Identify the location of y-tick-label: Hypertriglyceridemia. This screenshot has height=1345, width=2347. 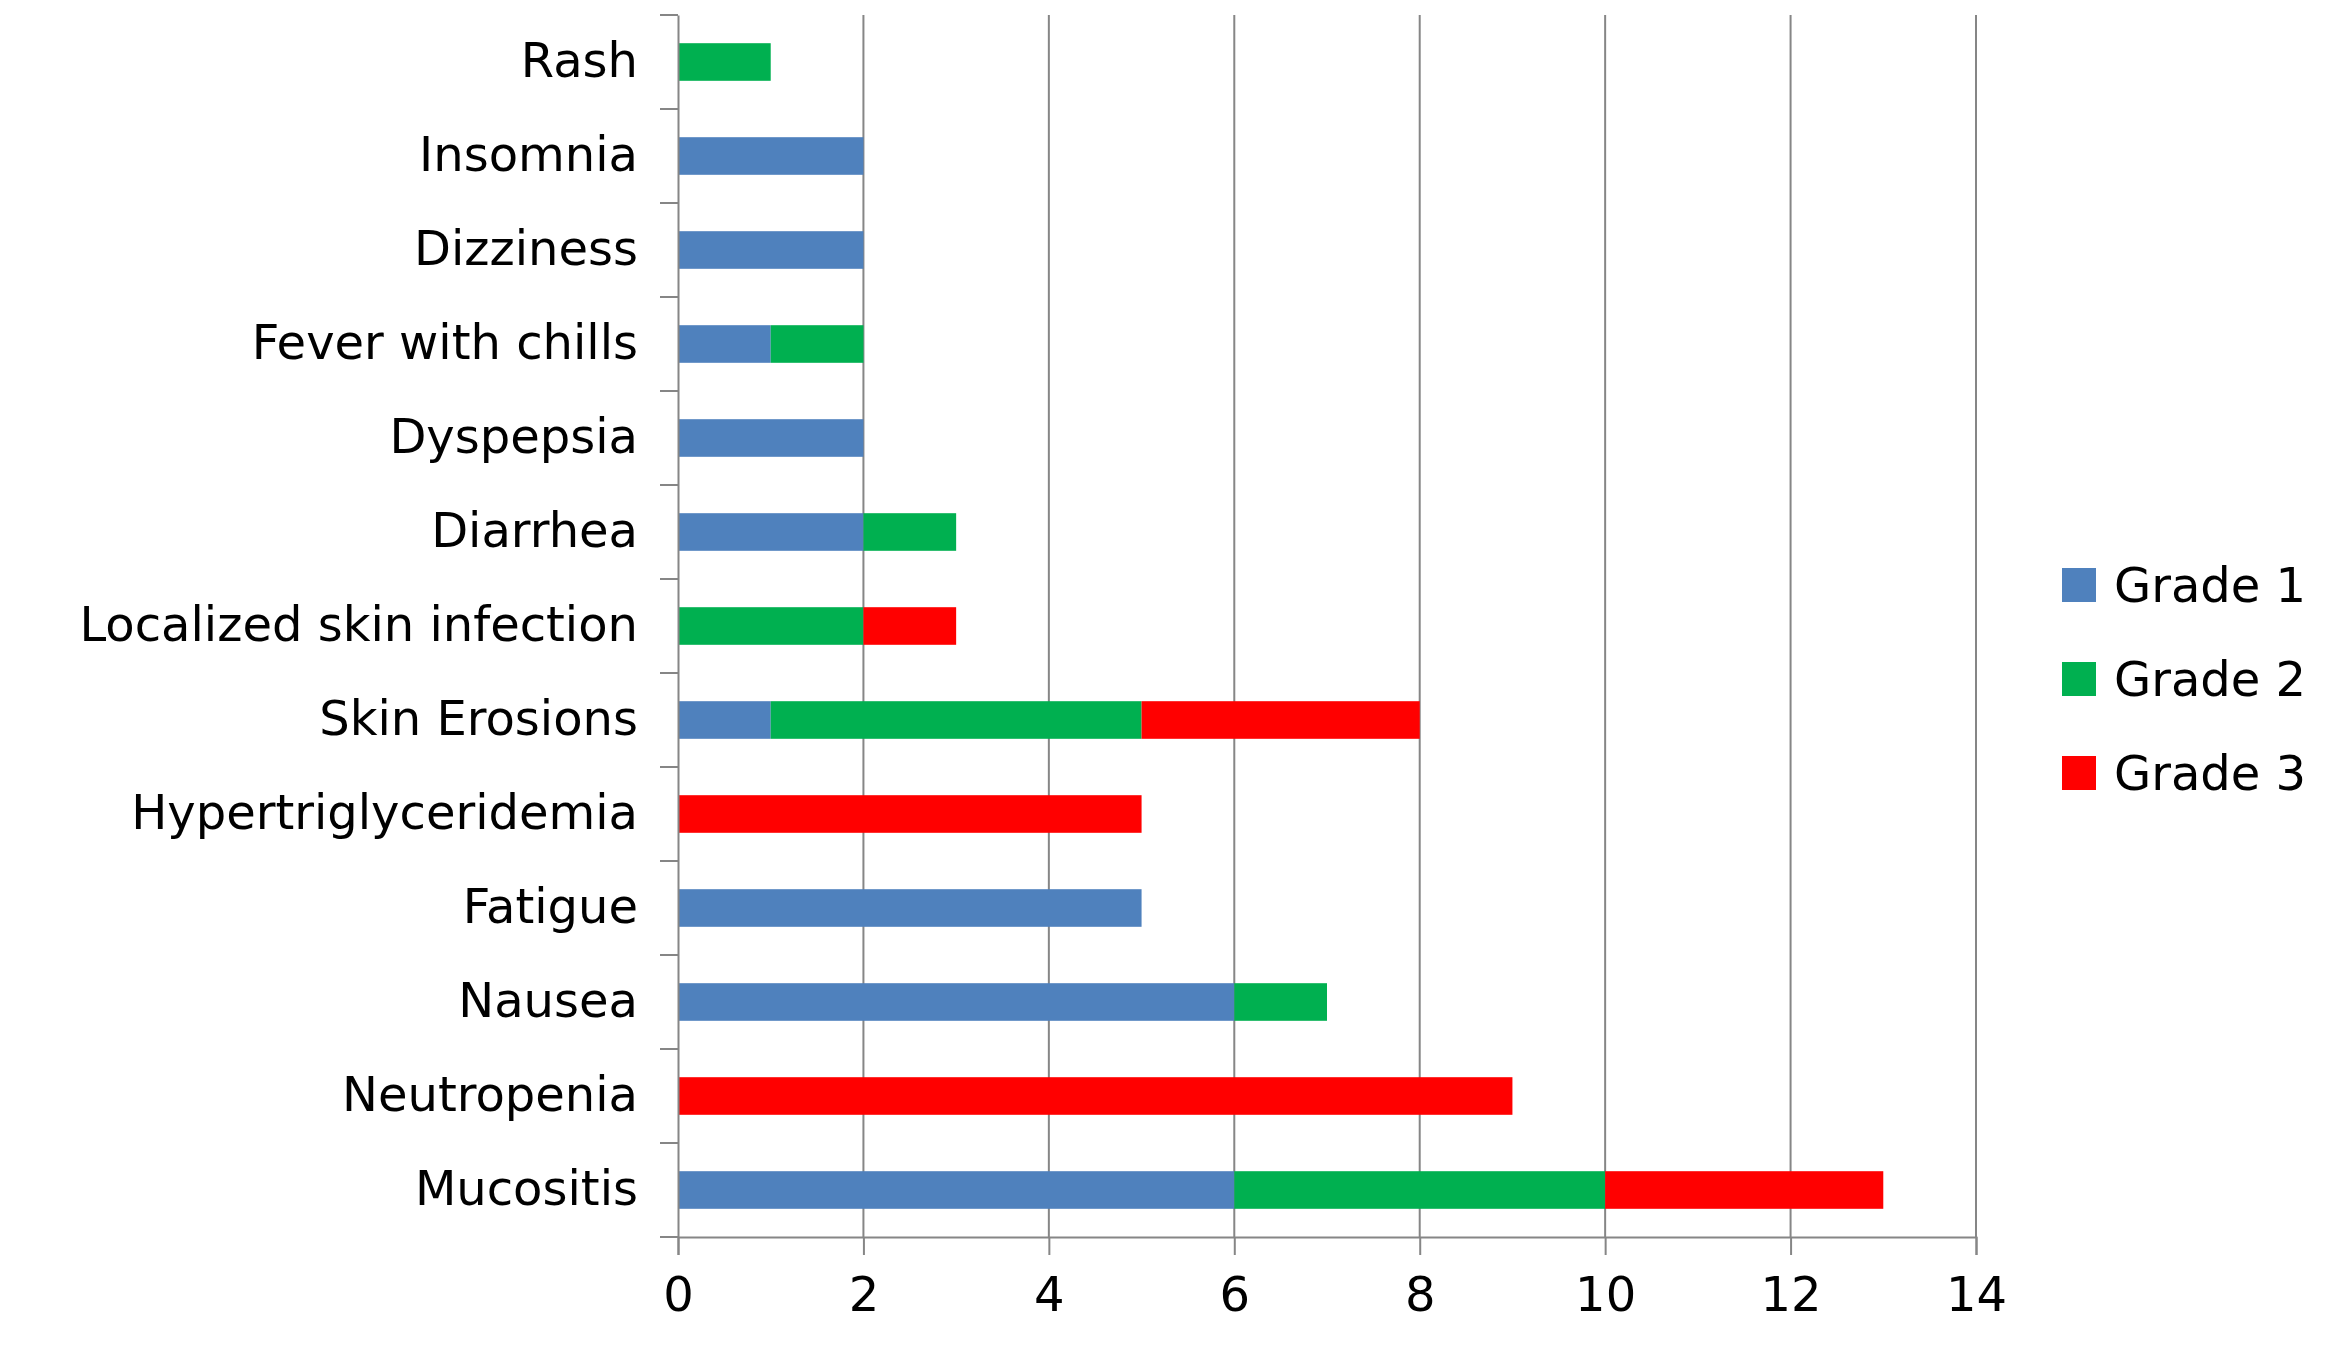
(384, 812).